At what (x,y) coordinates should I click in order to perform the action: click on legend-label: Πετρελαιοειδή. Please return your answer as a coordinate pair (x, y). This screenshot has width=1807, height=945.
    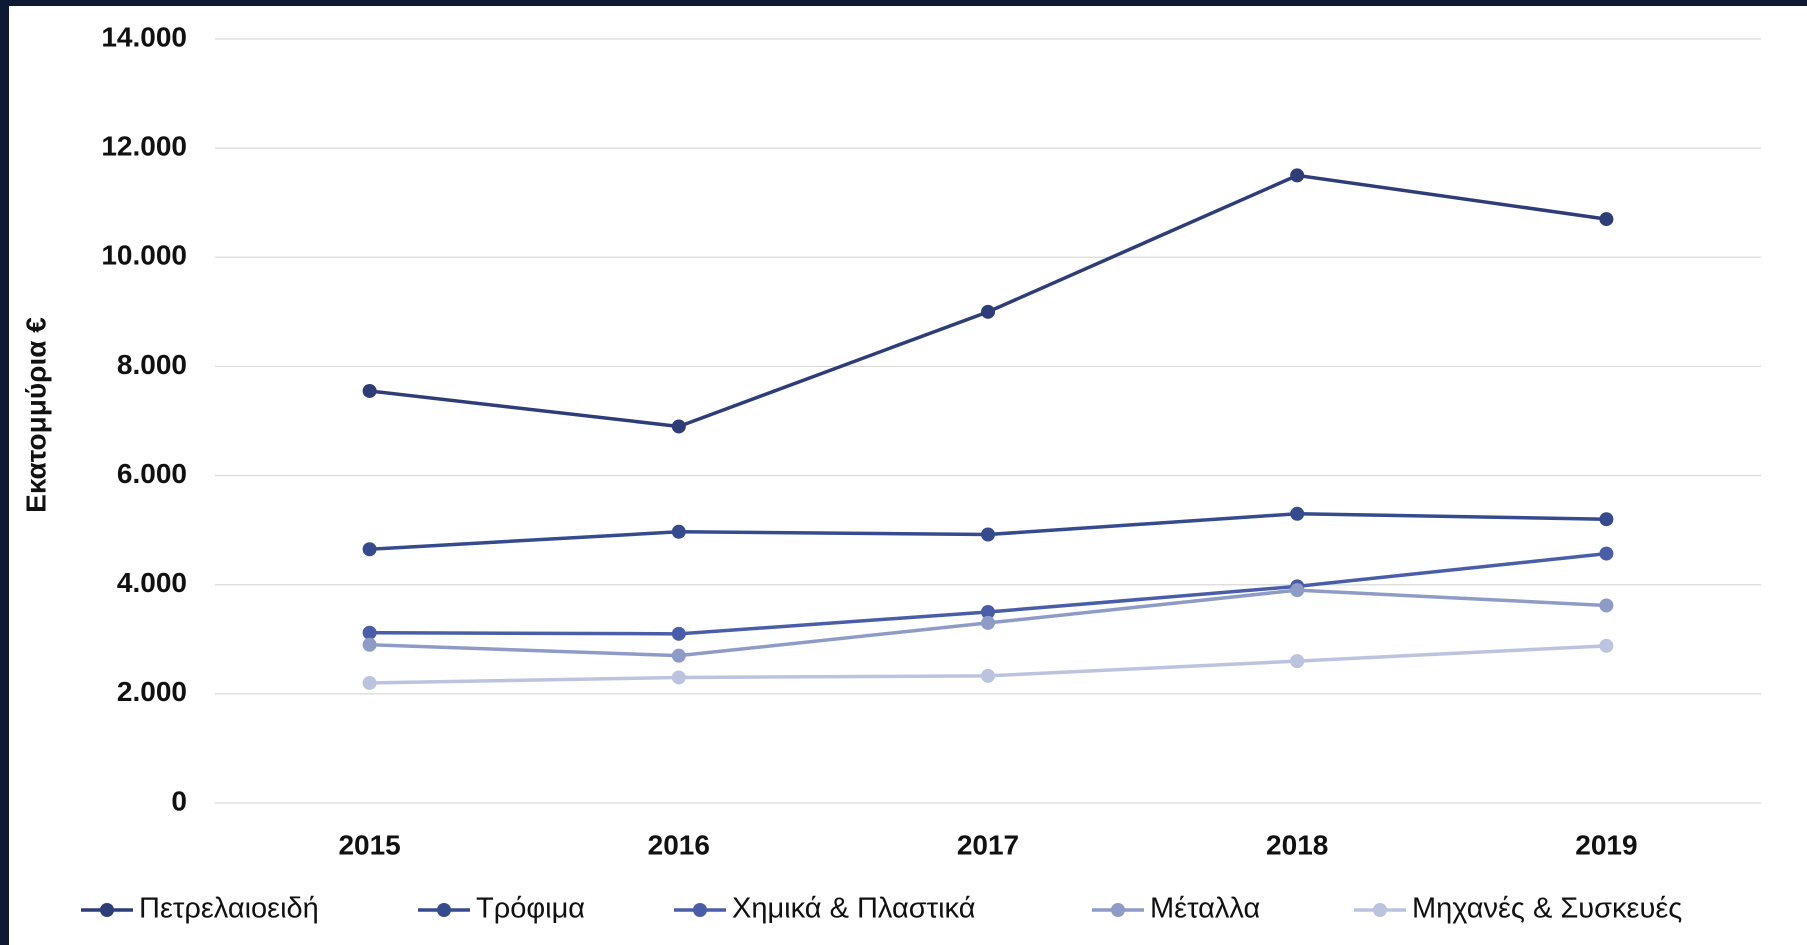
    Looking at the image, I should click on (229, 909).